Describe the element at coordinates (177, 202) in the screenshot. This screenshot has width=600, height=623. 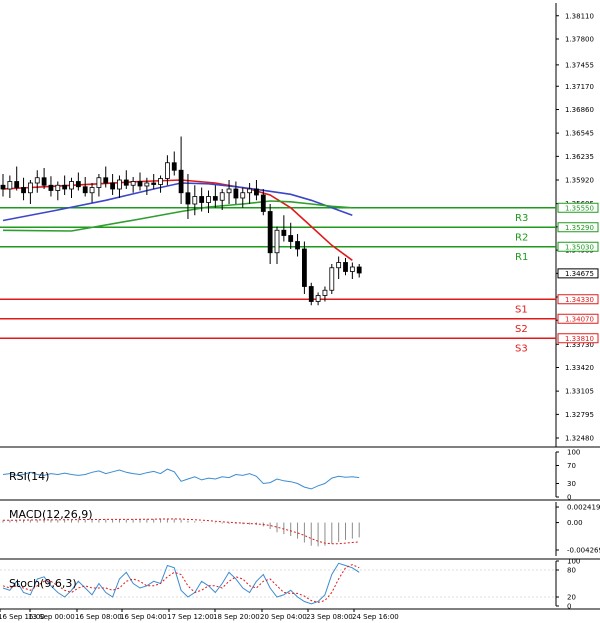
I see `moving-average-line` at that location.